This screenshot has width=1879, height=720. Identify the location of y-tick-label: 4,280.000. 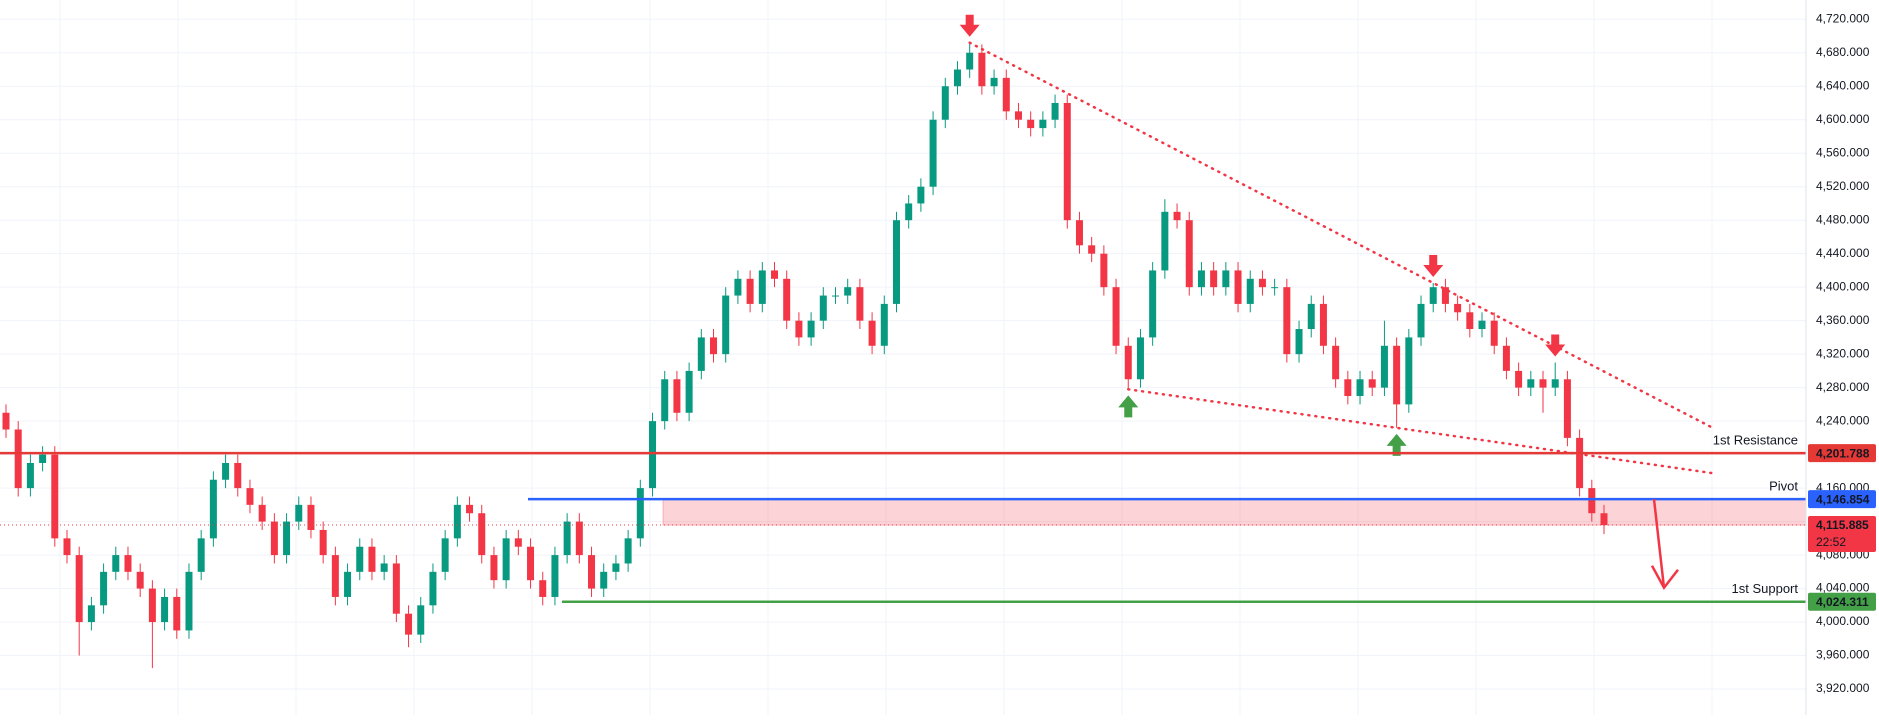
(1843, 387).